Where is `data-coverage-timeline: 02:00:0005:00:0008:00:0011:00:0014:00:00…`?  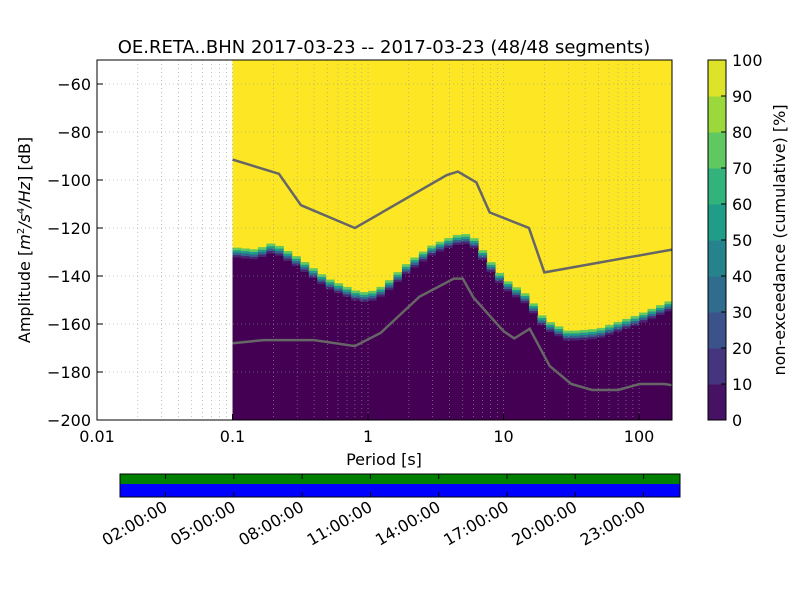 data-coverage-timeline: 02:00:0005:00:0008:00:0011:00:0014:00:00… is located at coordinates (390, 511).